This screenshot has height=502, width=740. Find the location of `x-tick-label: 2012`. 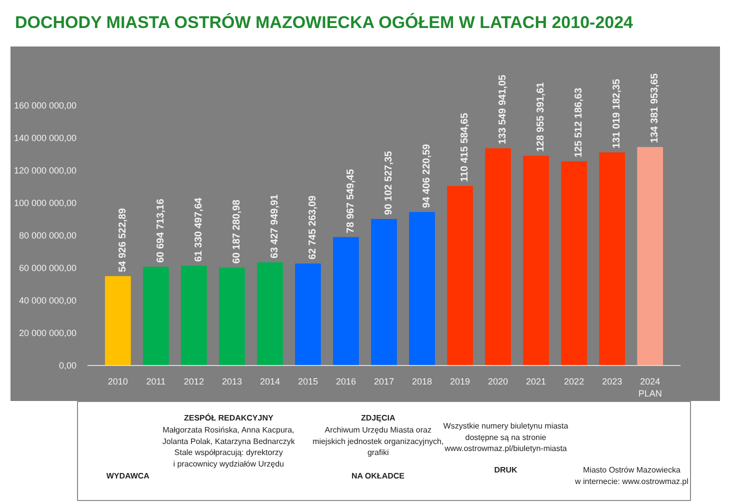

x-tick-label: 2012 is located at coordinates (194, 381).